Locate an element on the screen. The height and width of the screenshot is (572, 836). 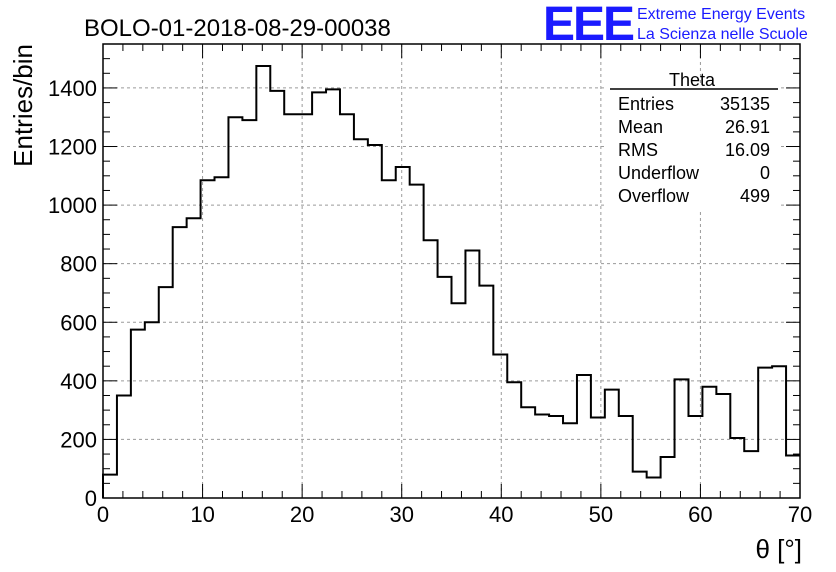
stats-title: Theta is located at coordinates (692, 80).